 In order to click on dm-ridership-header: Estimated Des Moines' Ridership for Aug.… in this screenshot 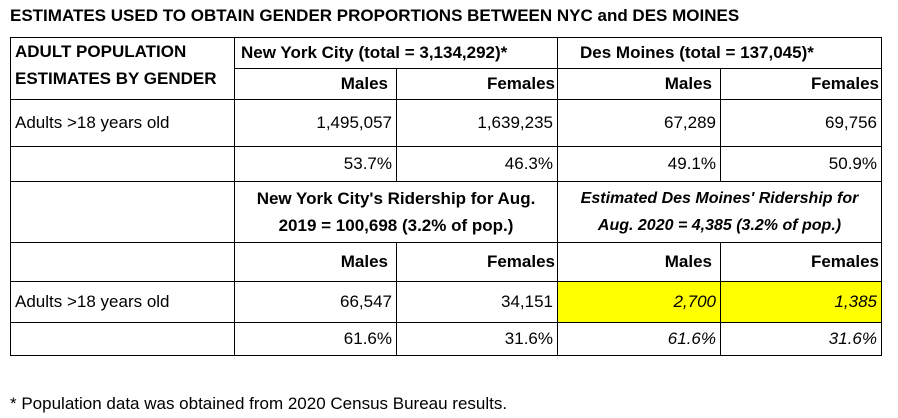, I will do `click(719, 212)`.